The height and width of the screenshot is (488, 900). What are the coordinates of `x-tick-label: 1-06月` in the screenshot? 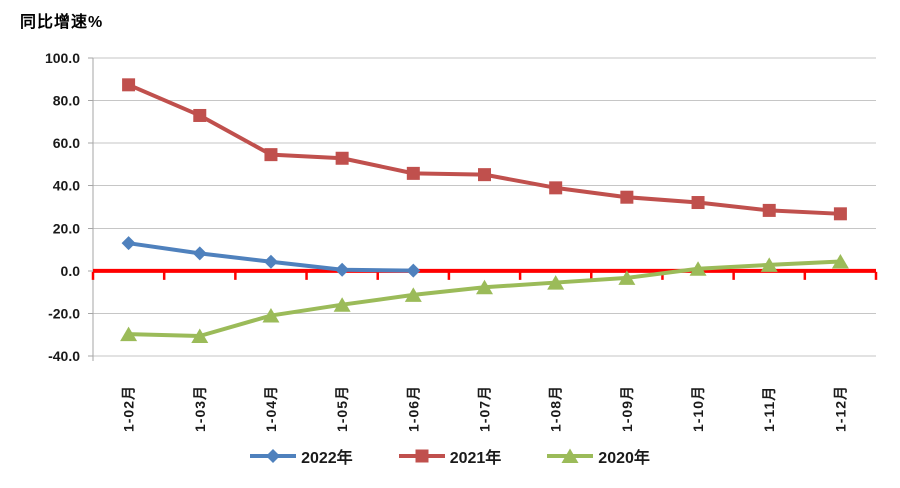 It's located at (413, 408).